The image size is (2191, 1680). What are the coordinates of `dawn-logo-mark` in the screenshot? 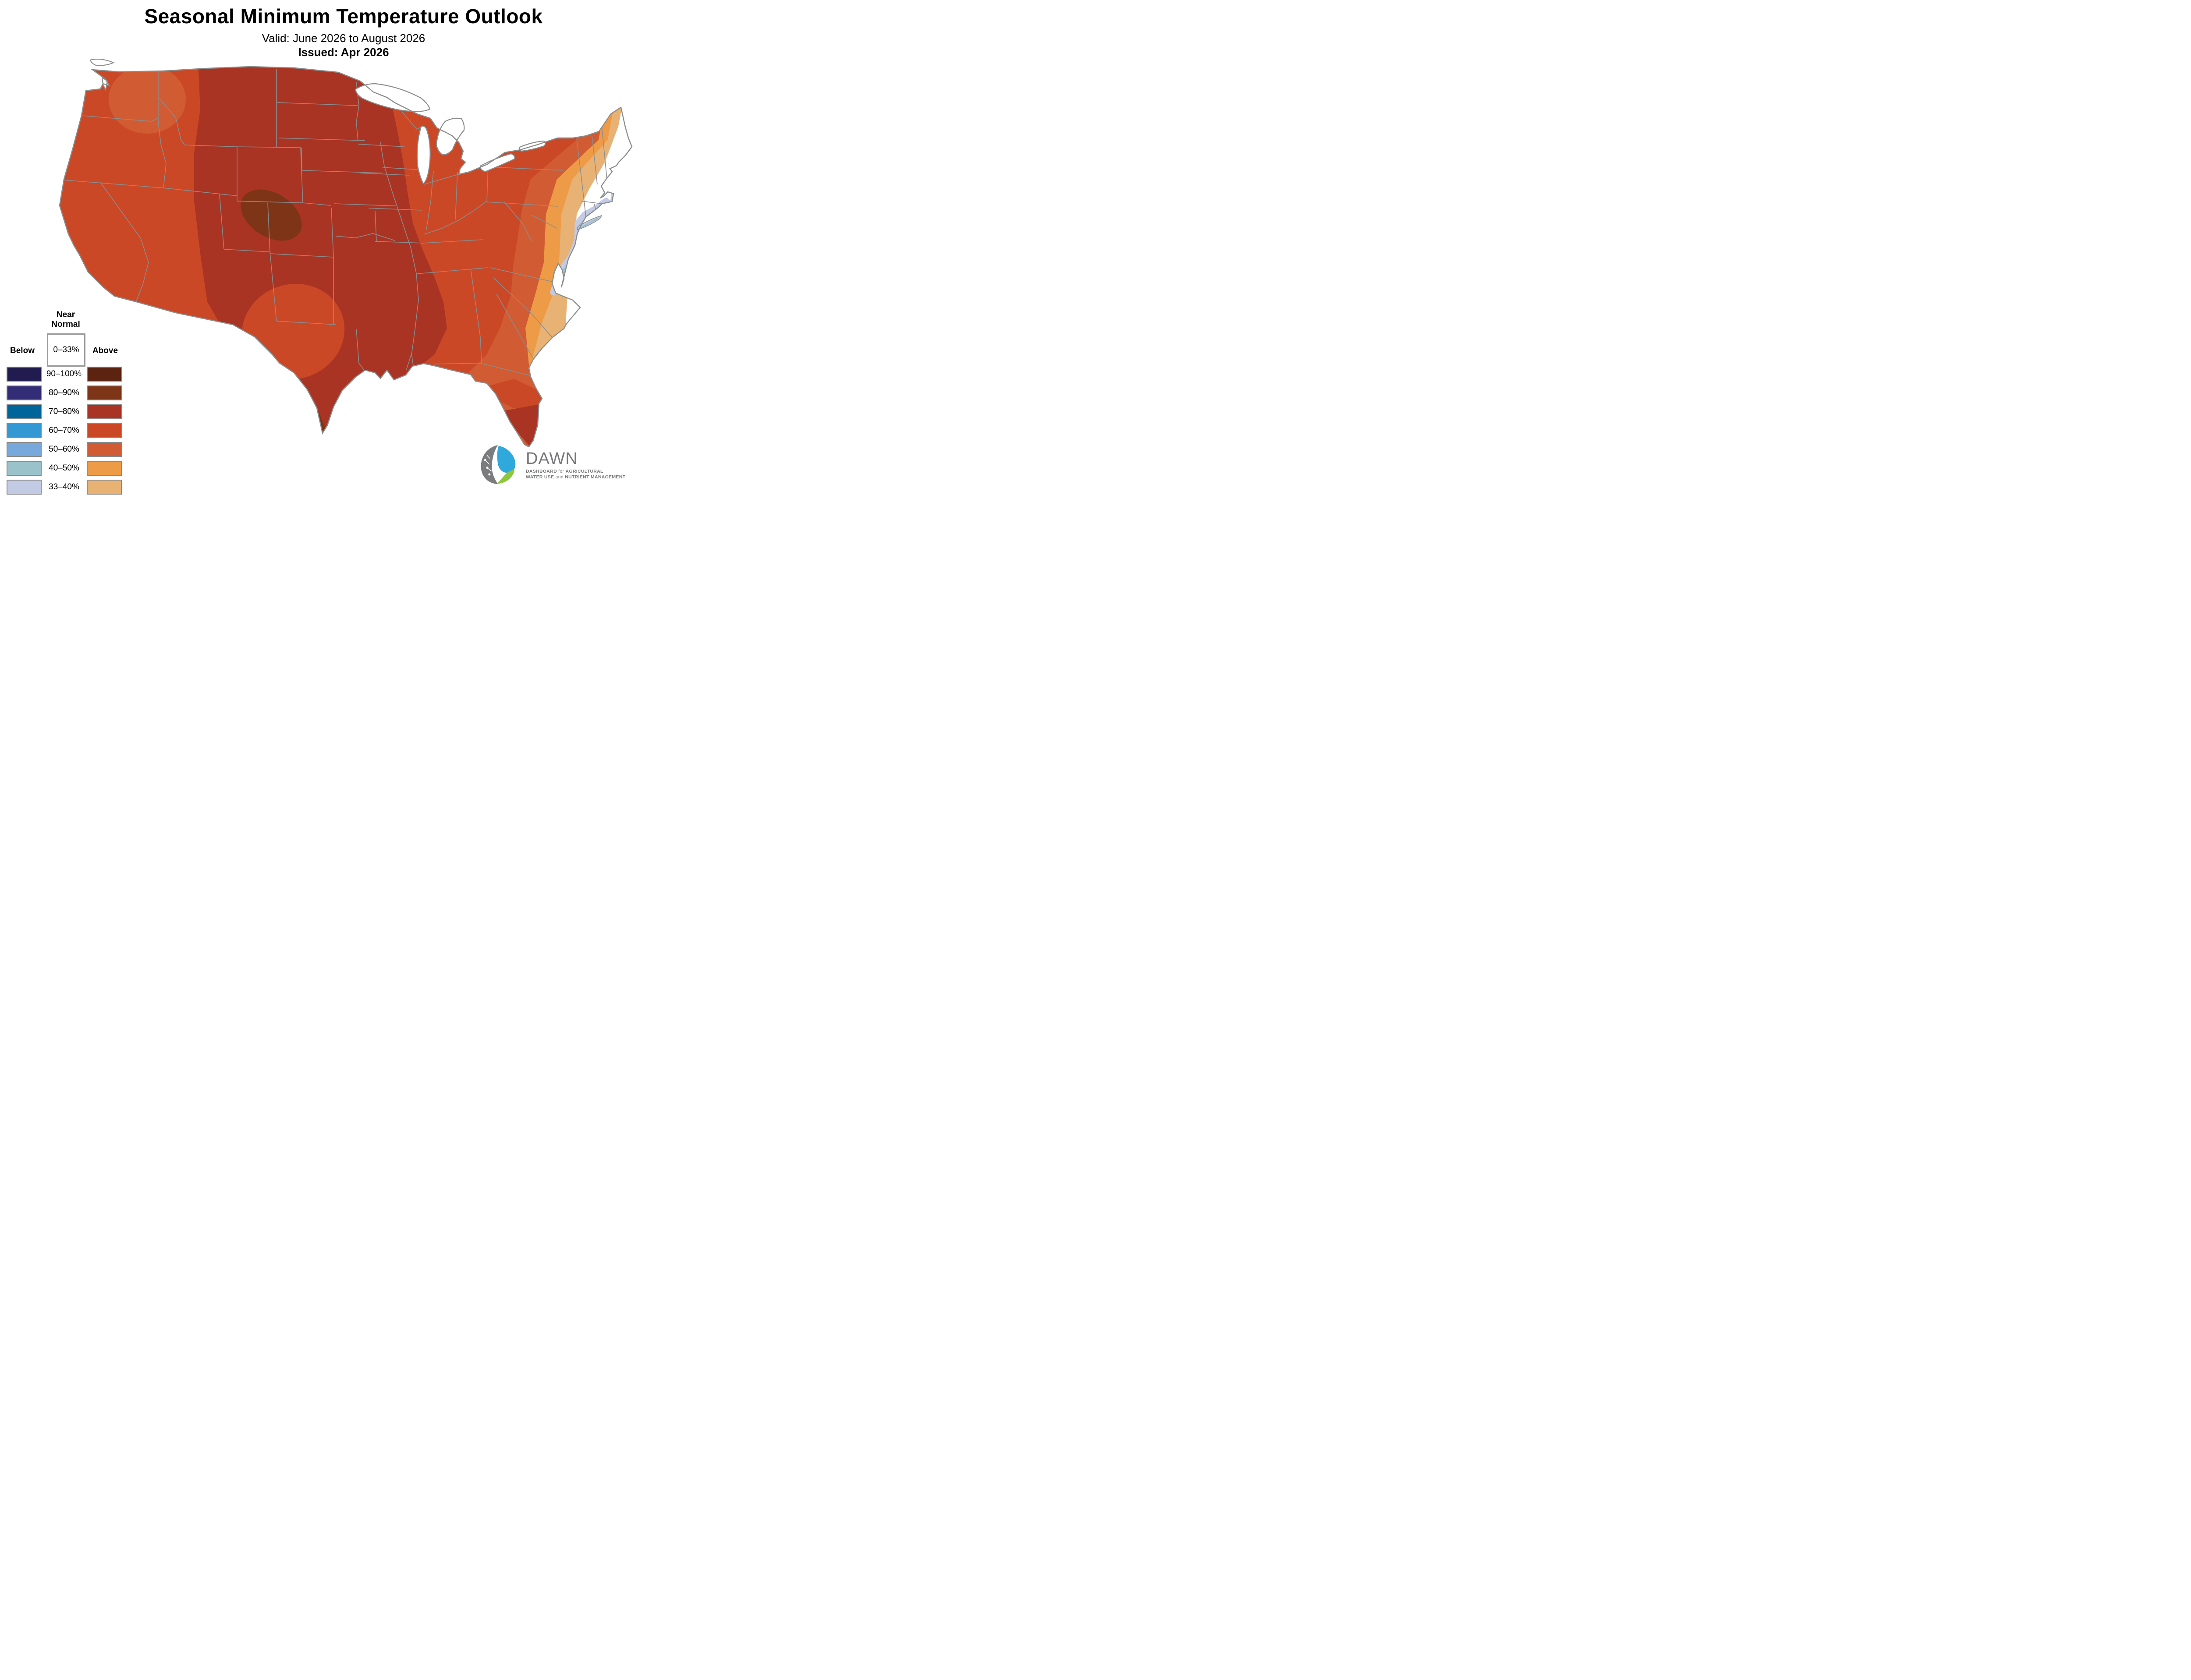 It's located at (498, 465).